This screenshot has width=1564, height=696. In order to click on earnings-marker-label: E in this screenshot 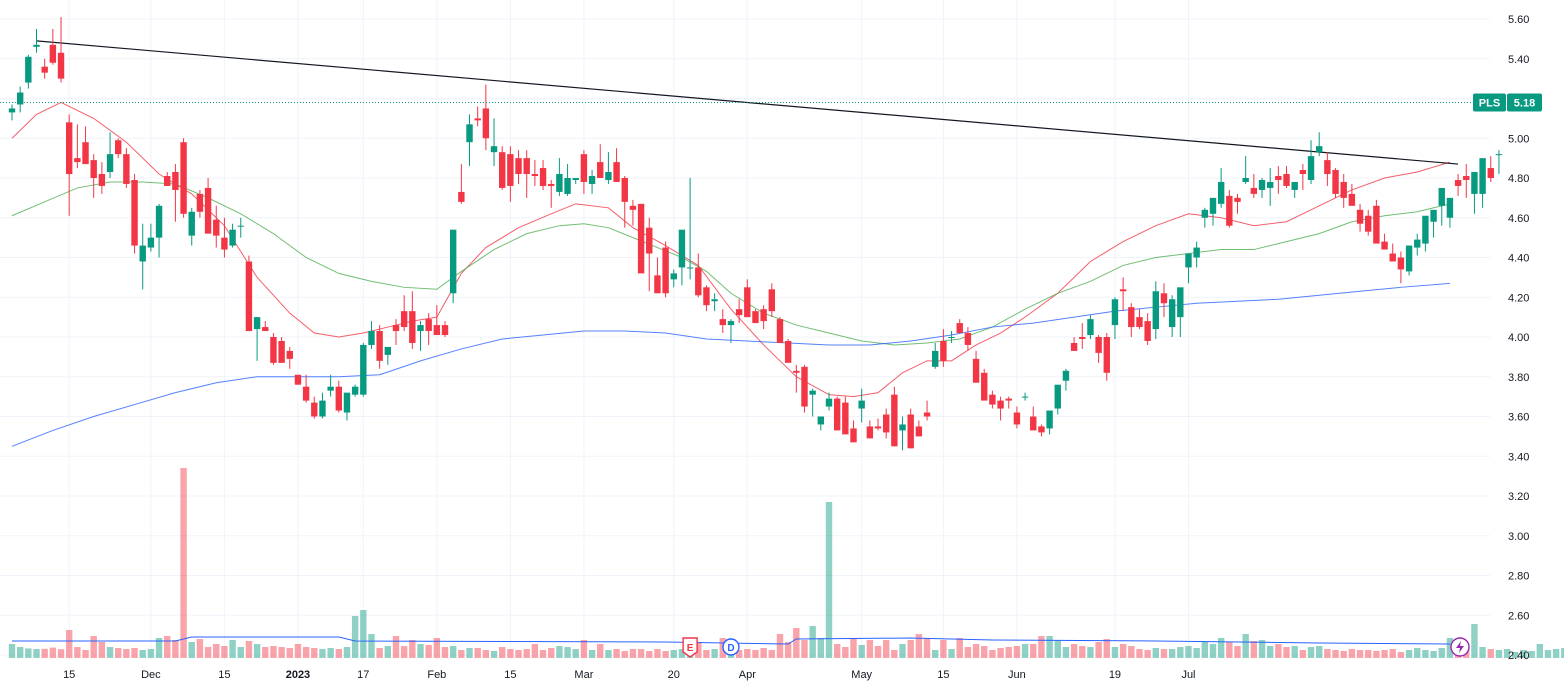, I will do `click(690, 648)`.